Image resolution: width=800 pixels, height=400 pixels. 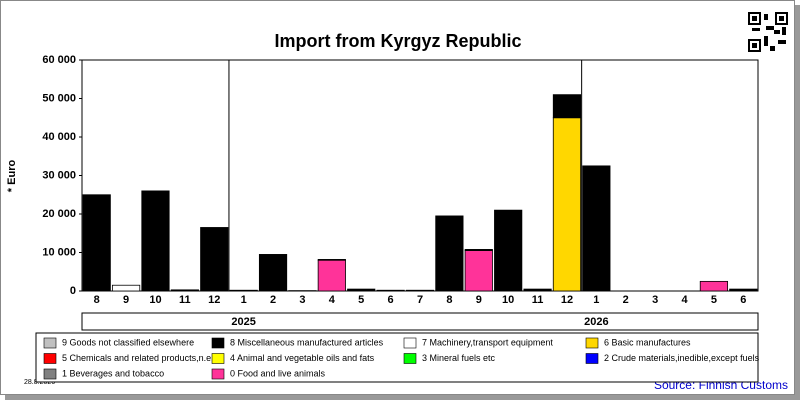 I want to click on x-tick-label: 7, so click(x=420, y=300).